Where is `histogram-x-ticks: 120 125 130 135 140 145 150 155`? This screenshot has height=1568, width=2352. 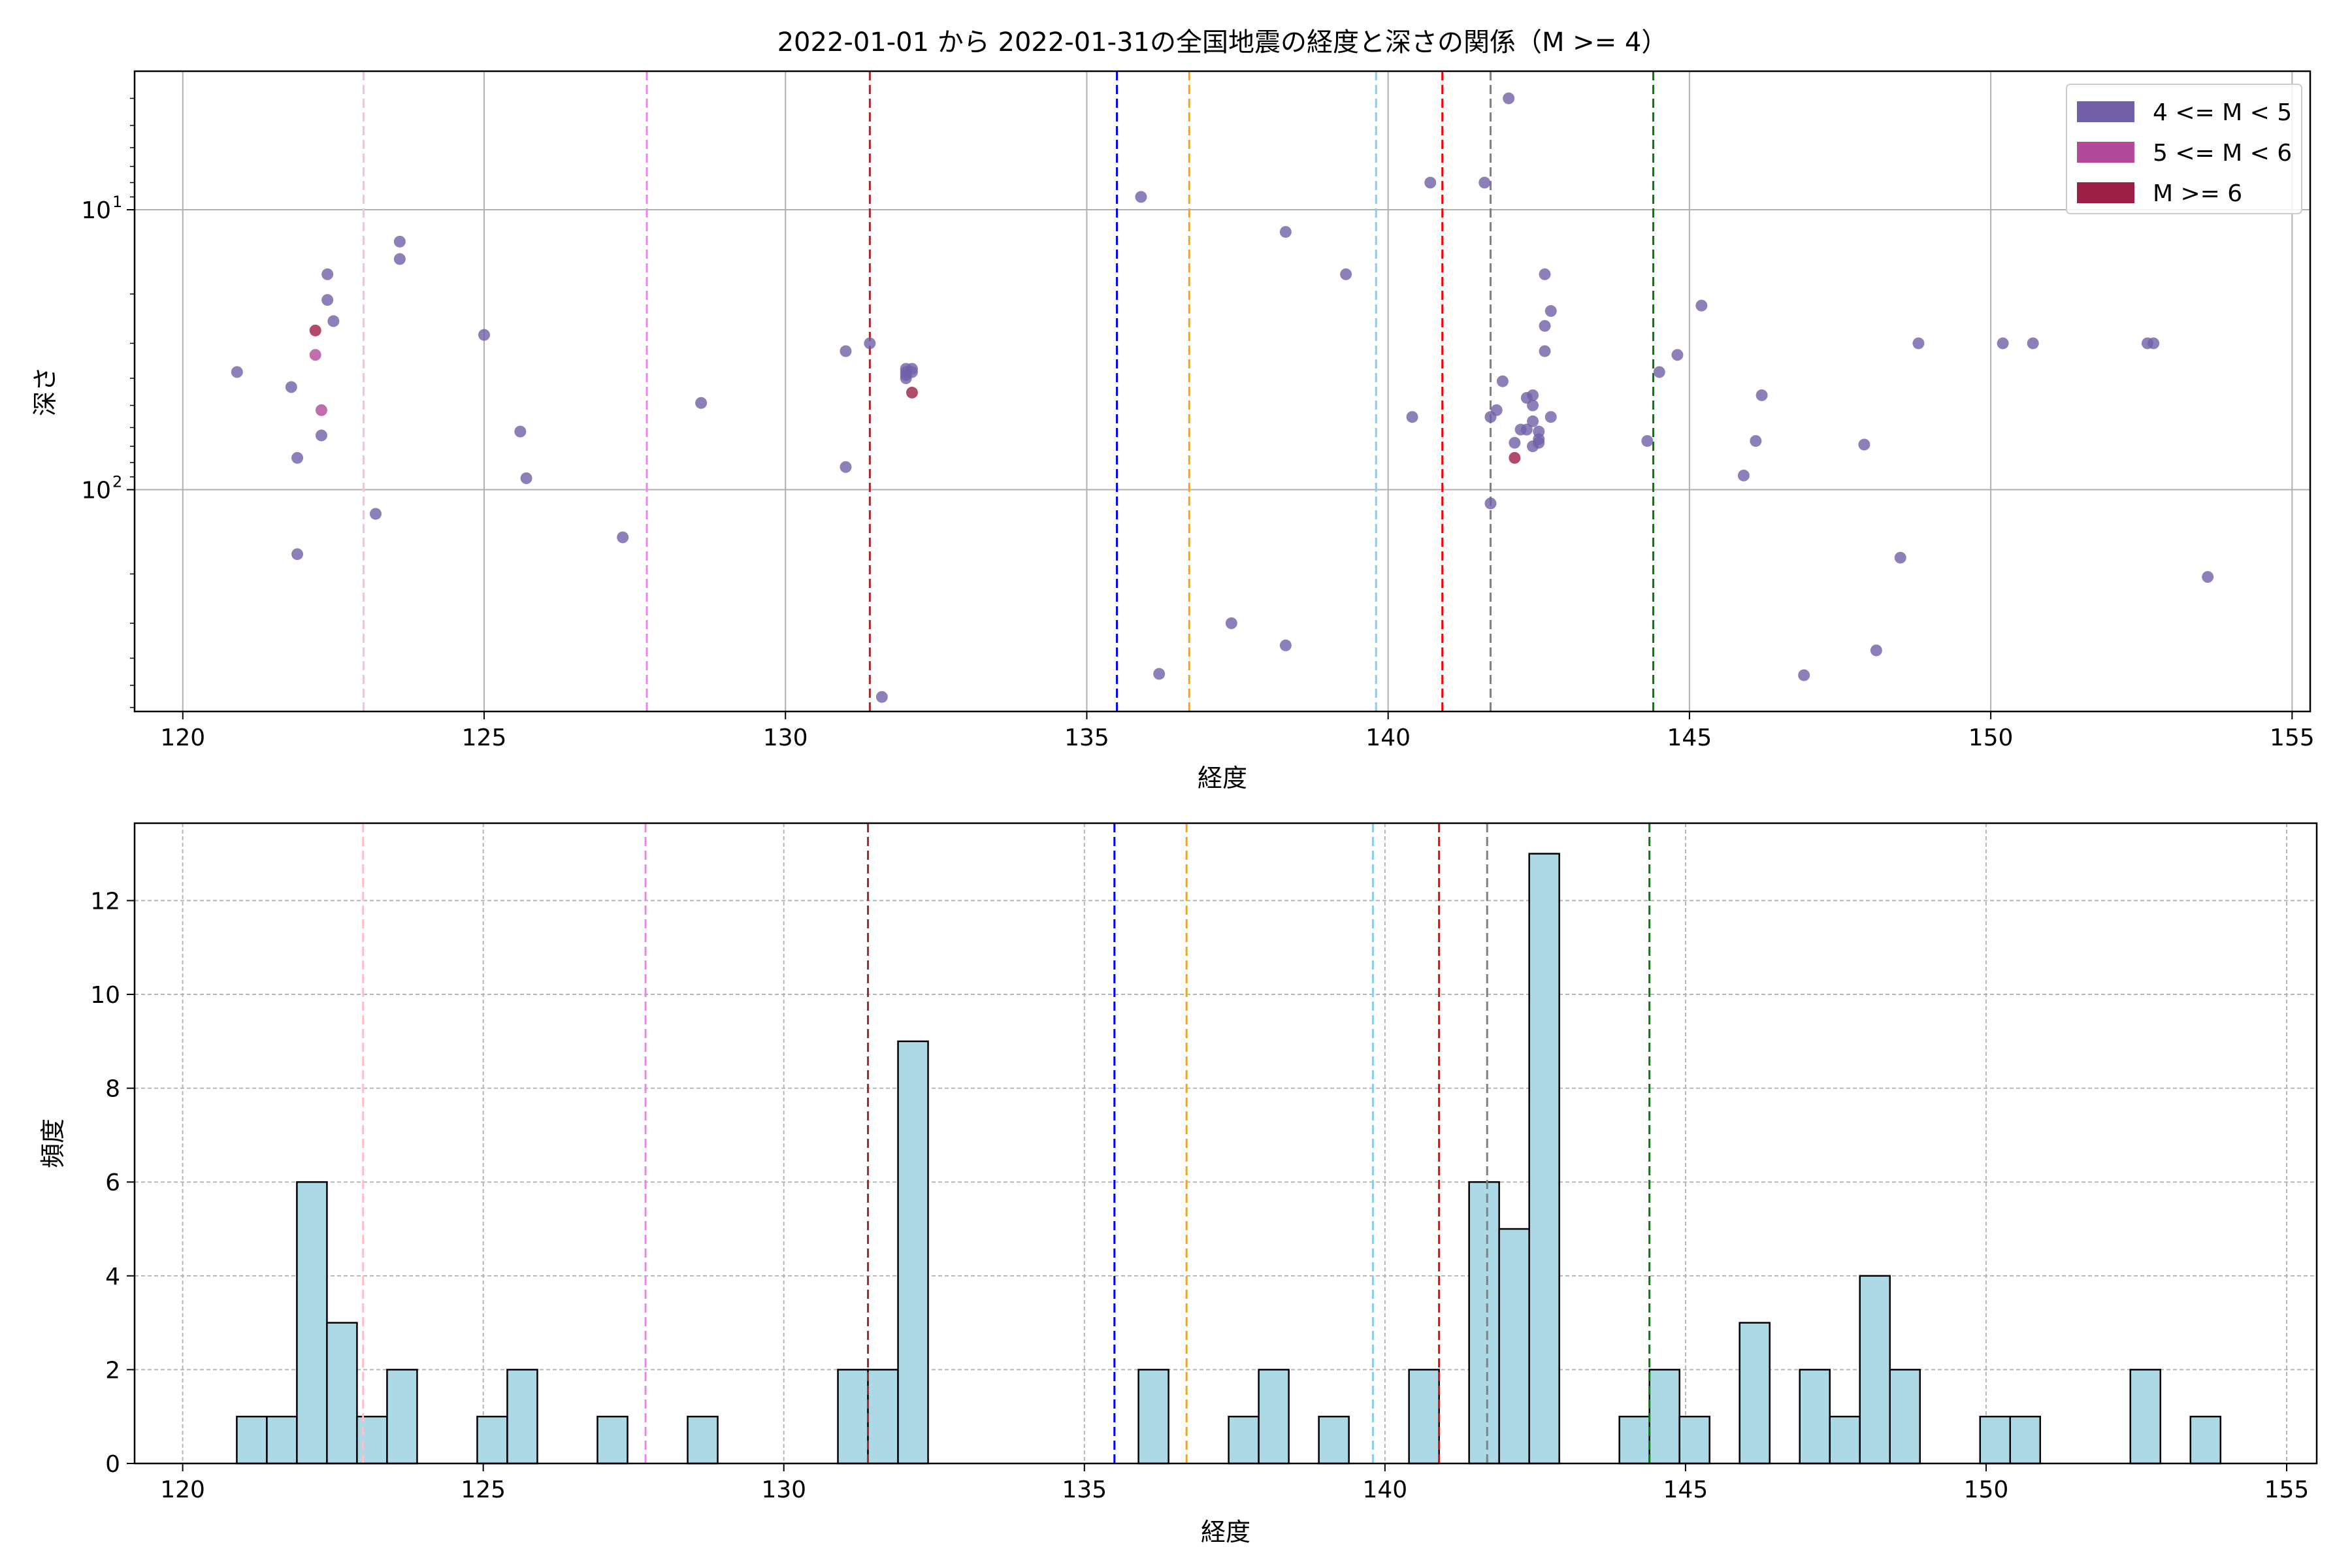 histogram-x-ticks: 120 125 130 135 140 145 150 155 is located at coordinates (1234, 1483).